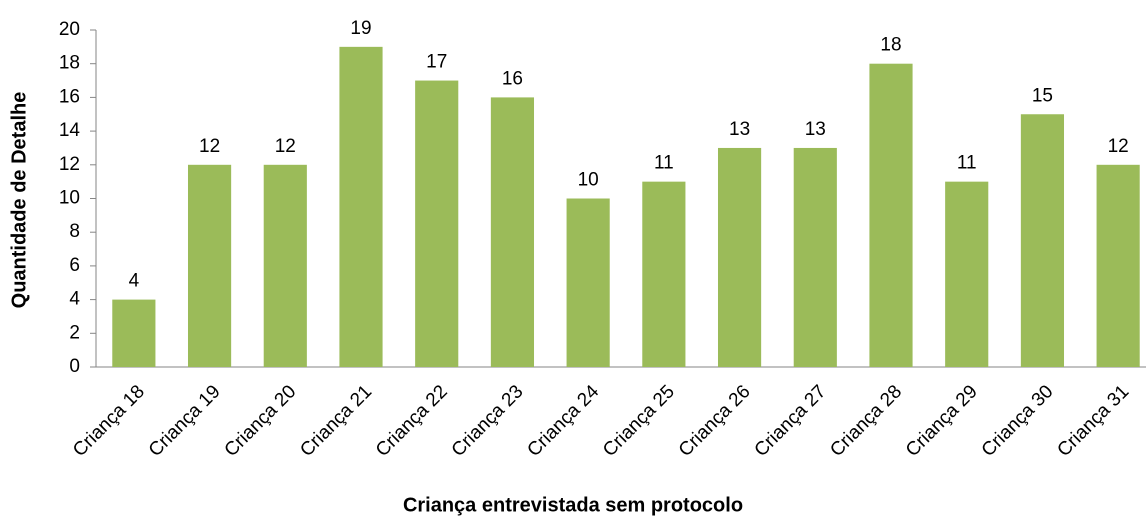 This screenshot has height=524, width=1146. Describe the element at coordinates (185, 421) in the screenshot. I see `x-tick-label: Criança 19` at that location.